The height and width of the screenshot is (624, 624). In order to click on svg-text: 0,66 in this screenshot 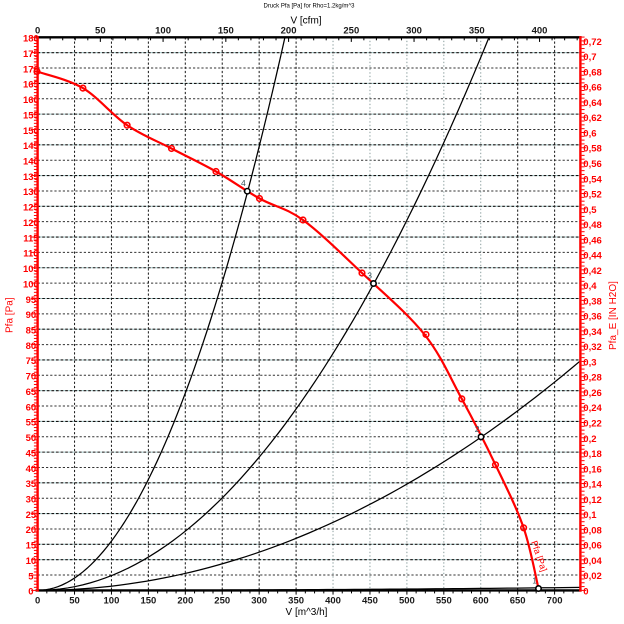, I will do `click(592, 88)`.